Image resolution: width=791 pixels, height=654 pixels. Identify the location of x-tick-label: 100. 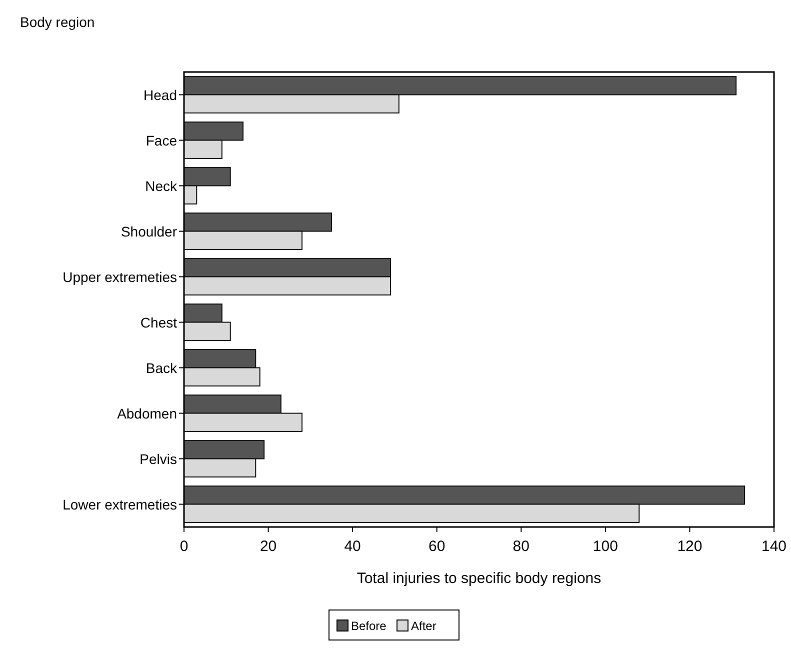
(605, 546).